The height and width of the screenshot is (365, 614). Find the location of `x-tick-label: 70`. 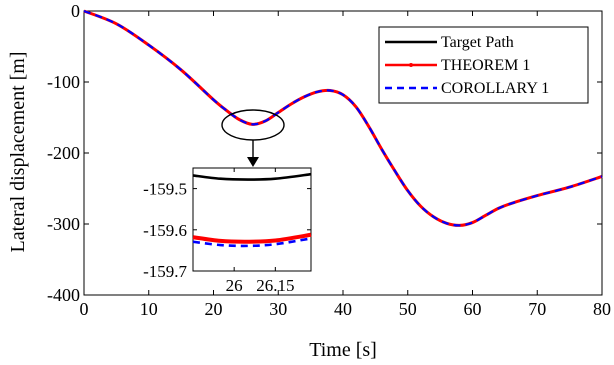

x-tick-label: 70 is located at coordinates (537, 309).